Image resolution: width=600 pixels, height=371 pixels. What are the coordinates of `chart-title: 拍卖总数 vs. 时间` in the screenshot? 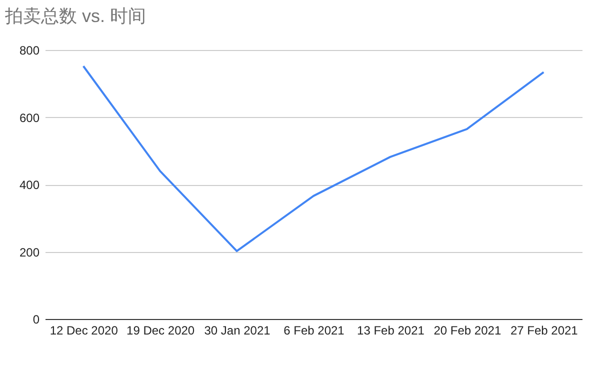 It's located at (75, 16).